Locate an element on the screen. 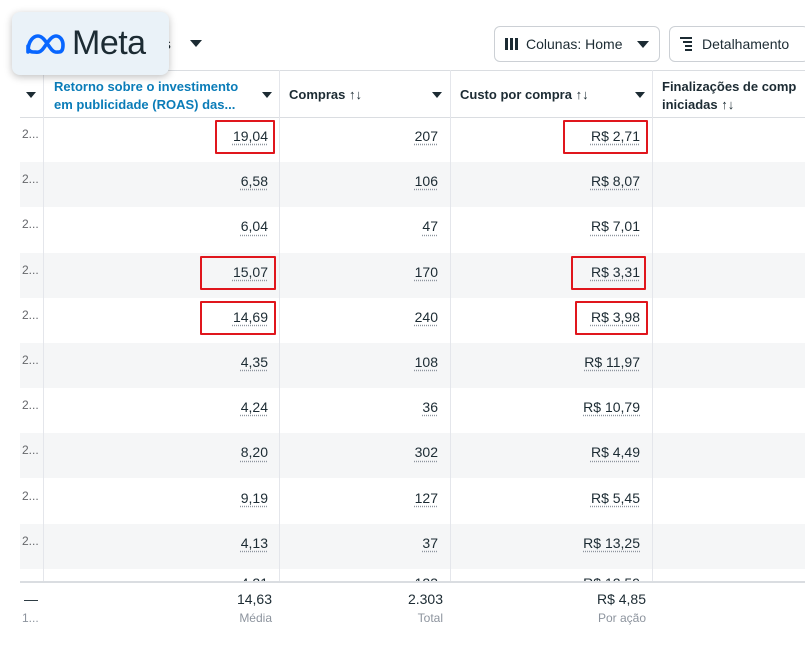 The width and height of the screenshot is (805, 655). table-row: 2... 14,69 240 R$ 3,98 is located at coordinates (412, 320).